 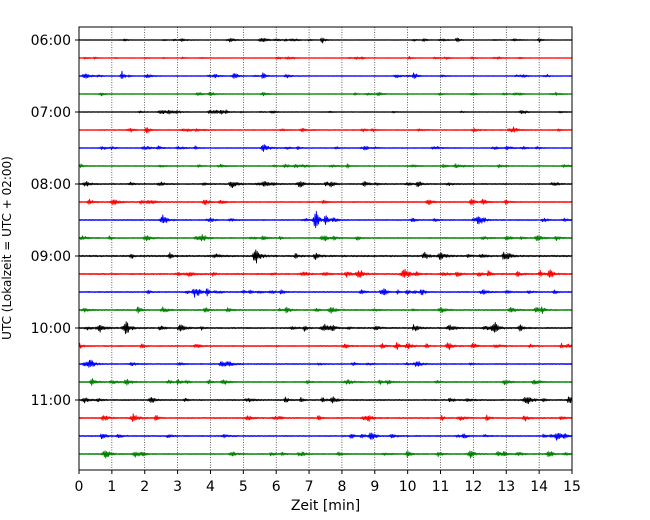 I want to click on x-axis-label: Zeit [min], so click(x=325, y=506).